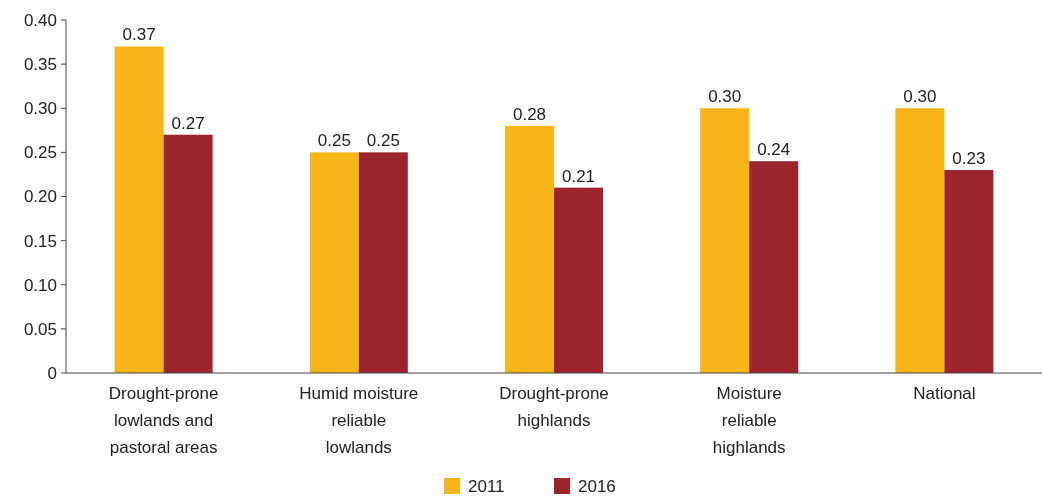  Describe the element at coordinates (40, 329) in the screenshot. I see `y-tick-label: 0.05` at that location.